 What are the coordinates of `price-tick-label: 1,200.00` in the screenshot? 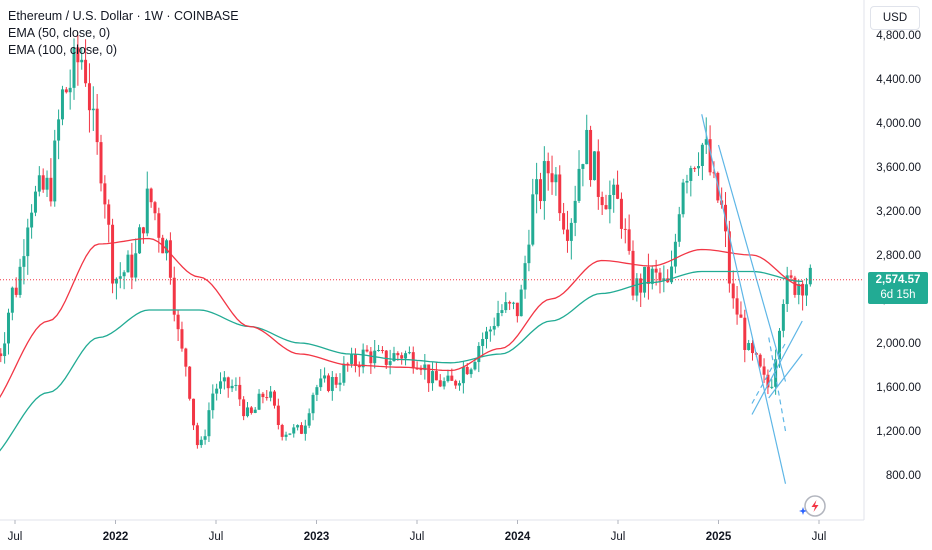 It's located at (898, 432).